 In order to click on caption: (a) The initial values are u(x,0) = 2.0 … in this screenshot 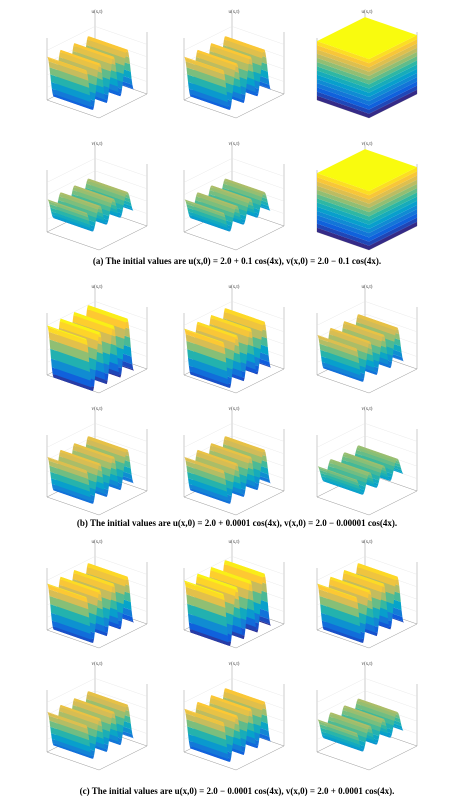, I will do `click(237, 261)`.